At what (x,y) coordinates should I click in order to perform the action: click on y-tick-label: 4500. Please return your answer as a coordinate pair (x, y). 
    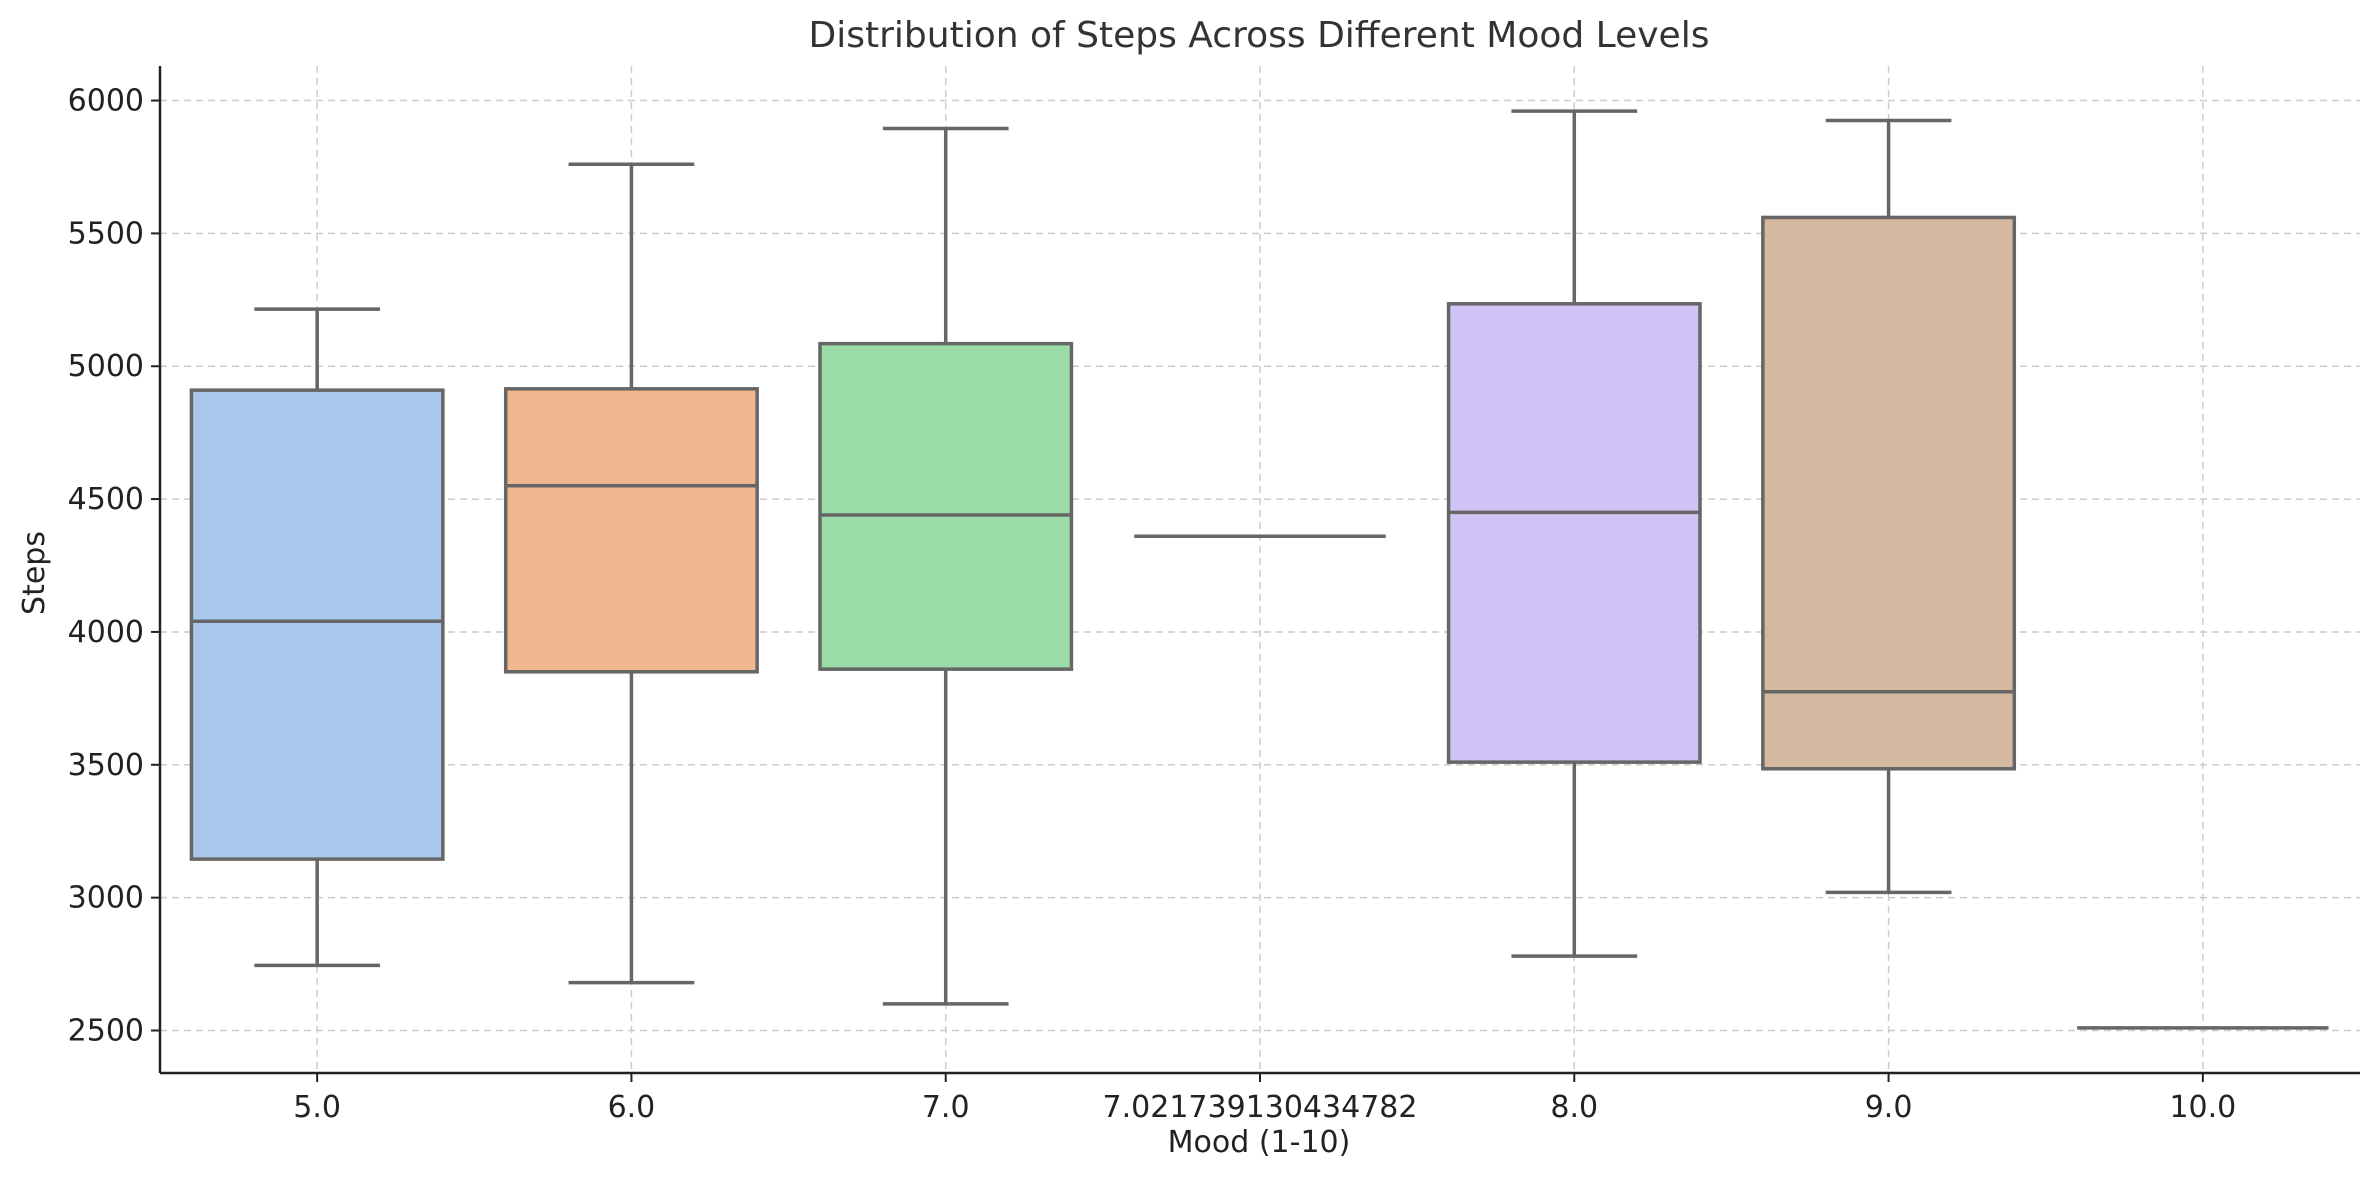
    Looking at the image, I should click on (106, 499).